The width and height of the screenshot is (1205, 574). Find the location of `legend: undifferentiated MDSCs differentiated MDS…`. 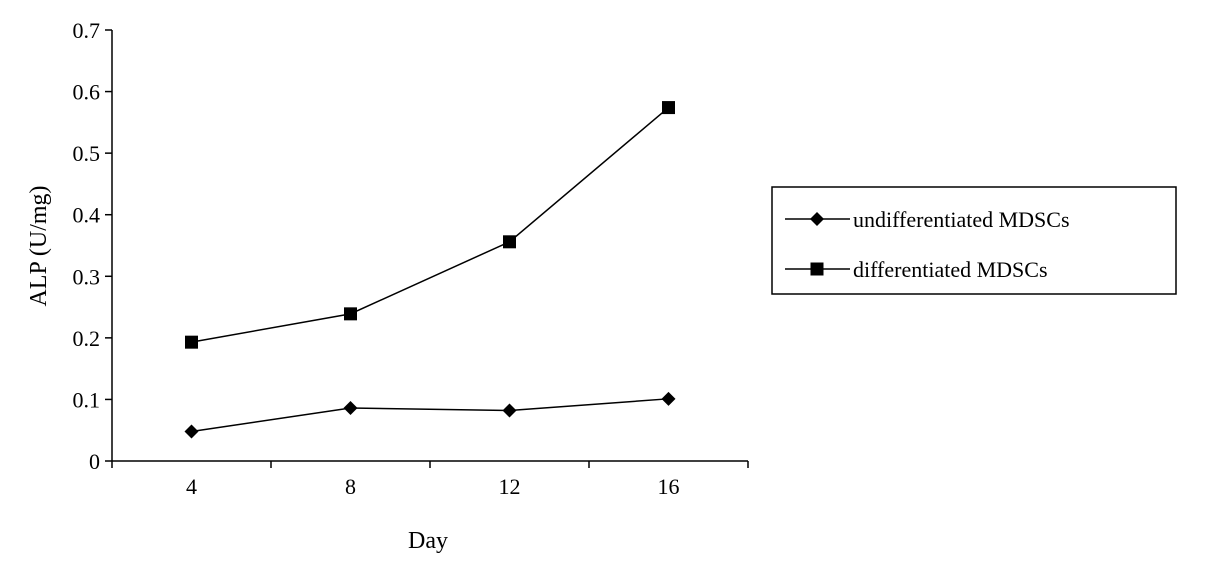

legend: undifferentiated MDSCs differentiated MDS… is located at coordinates (974, 240).